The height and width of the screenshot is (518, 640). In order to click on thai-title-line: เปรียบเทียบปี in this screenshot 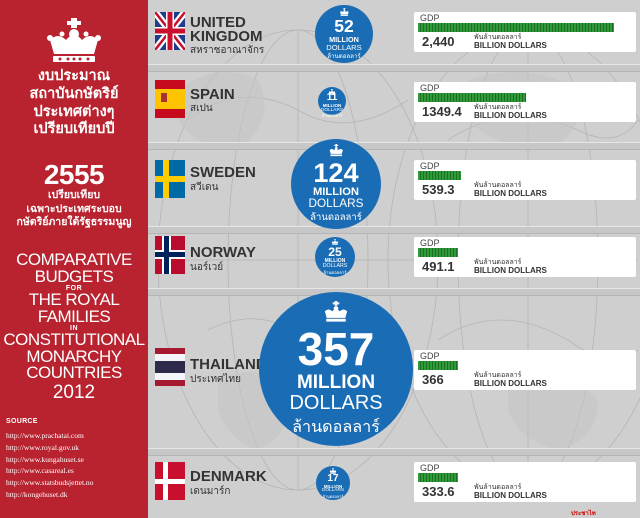, I will do `click(74, 129)`.